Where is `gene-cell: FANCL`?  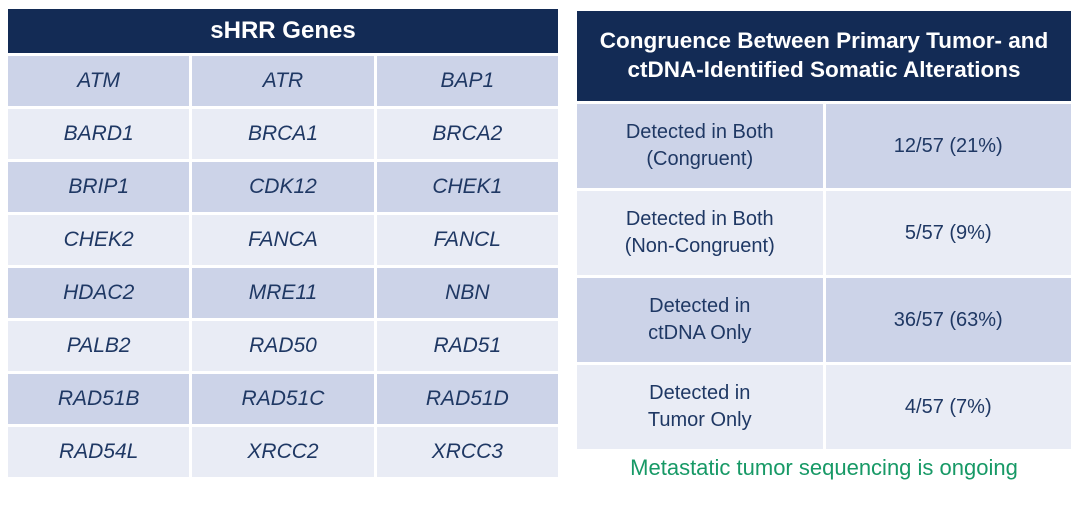
gene-cell: FANCL is located at coordinates (467, 240).